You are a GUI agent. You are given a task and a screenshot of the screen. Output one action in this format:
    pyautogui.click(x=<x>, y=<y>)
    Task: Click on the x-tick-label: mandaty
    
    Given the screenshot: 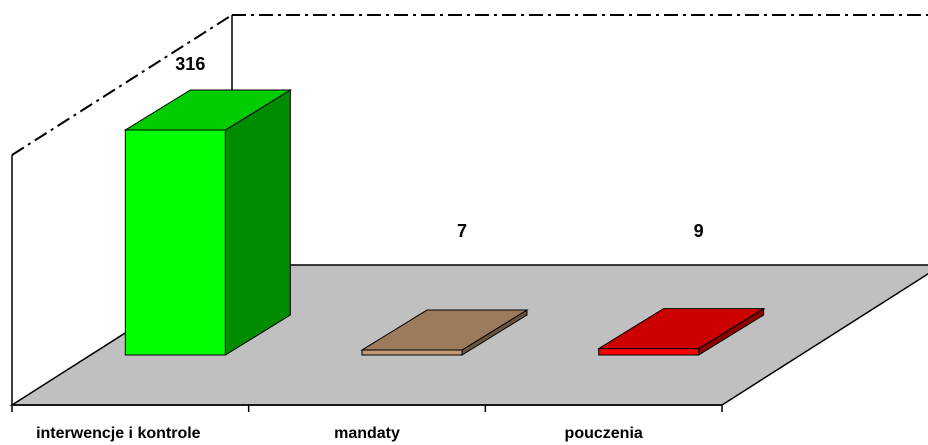 What is the action you would take?
    pyautogui.click(x=367, y=433)
    